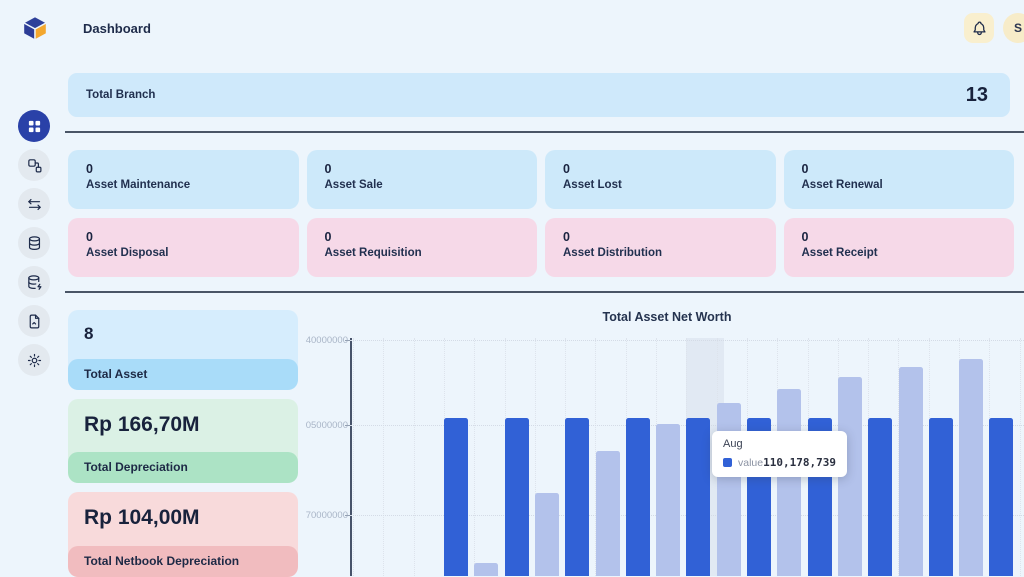 This screenshot has height=577, width=1024. What do you see at coordinates (842, 185) in the screenshot?
I see `stat-label: Asset Renewal` at bounding box center [842, 185].